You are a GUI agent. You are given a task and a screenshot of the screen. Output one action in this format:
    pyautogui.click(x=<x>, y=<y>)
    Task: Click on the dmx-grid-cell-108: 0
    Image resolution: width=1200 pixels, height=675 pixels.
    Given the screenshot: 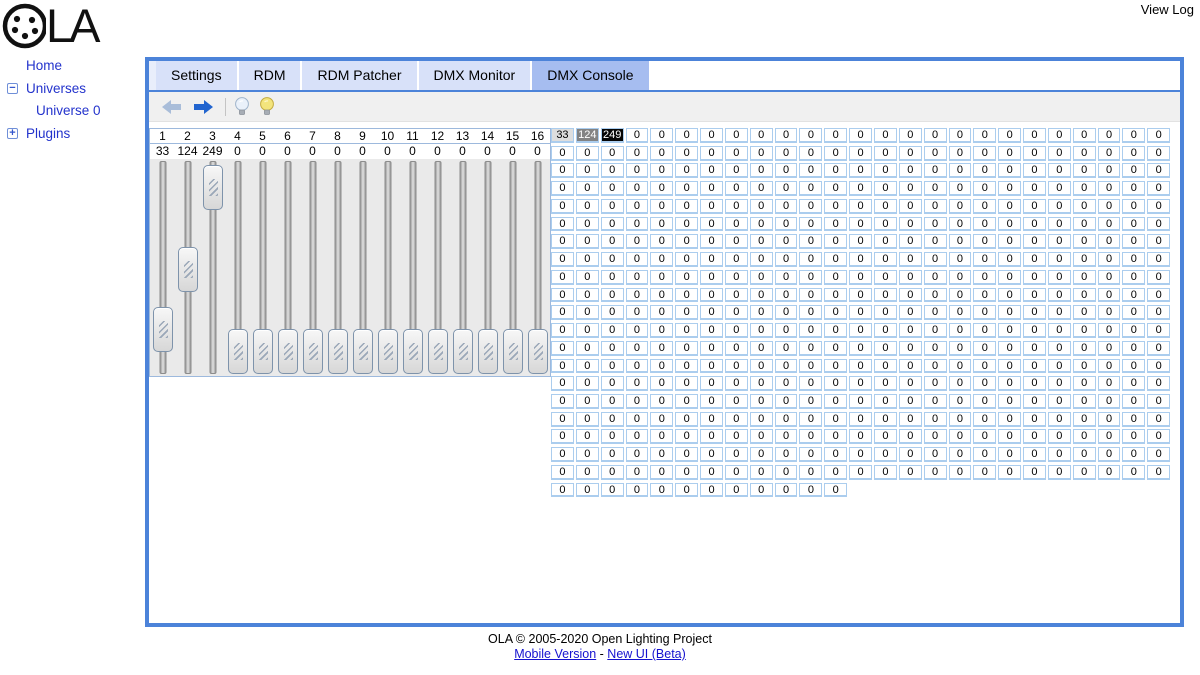 What is the action you would take?
    pyautogui.click(x=736, y=206)
    